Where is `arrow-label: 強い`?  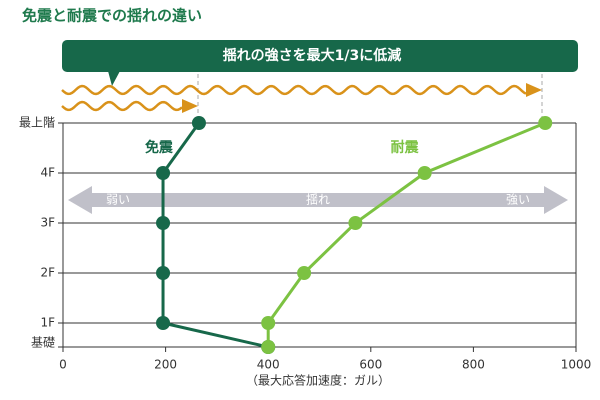 arrow-label: 強い is located at coordinates (518, 200).